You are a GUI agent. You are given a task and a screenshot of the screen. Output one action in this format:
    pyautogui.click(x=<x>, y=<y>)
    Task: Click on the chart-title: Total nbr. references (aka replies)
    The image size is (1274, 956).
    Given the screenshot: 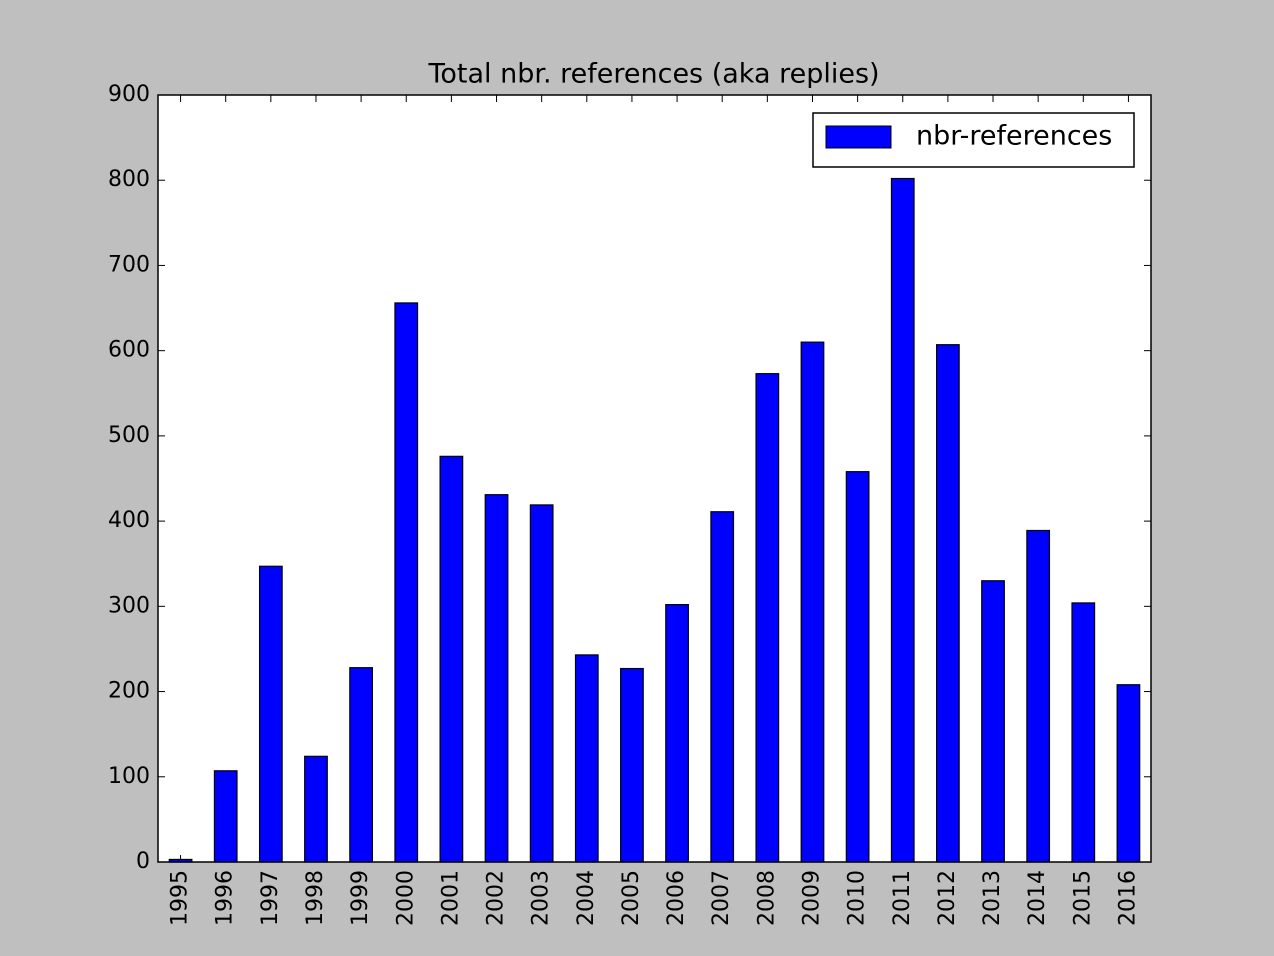 What is the action you would take?
    pyautogui.click(x=653, y=74)
    